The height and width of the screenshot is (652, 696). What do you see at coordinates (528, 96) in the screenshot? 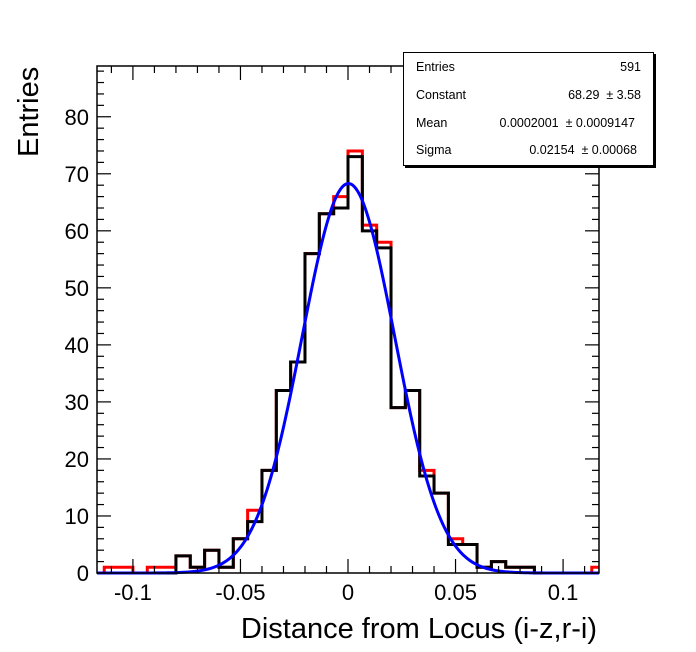
I see `stats-row-constant: Constant 68.29 ± 3.58` at bounding box center [528, 96].